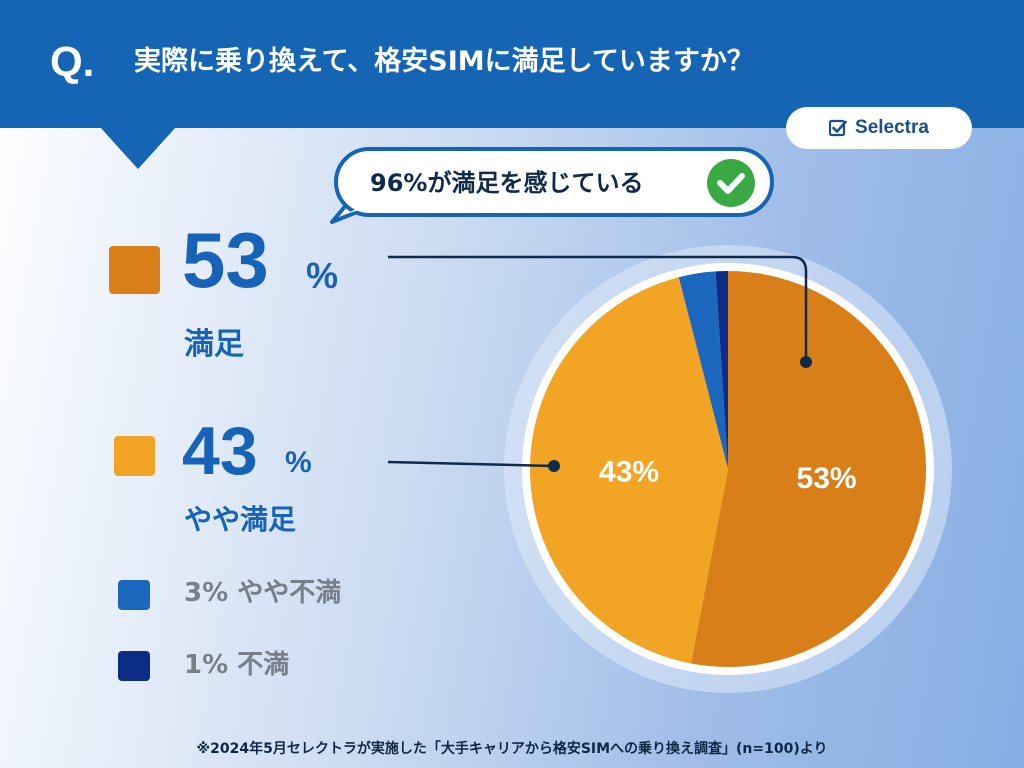  What do you see at coordinates (838, 128) in the screenshot?
I see `check-box-icon` at bounding box center [838, 128].